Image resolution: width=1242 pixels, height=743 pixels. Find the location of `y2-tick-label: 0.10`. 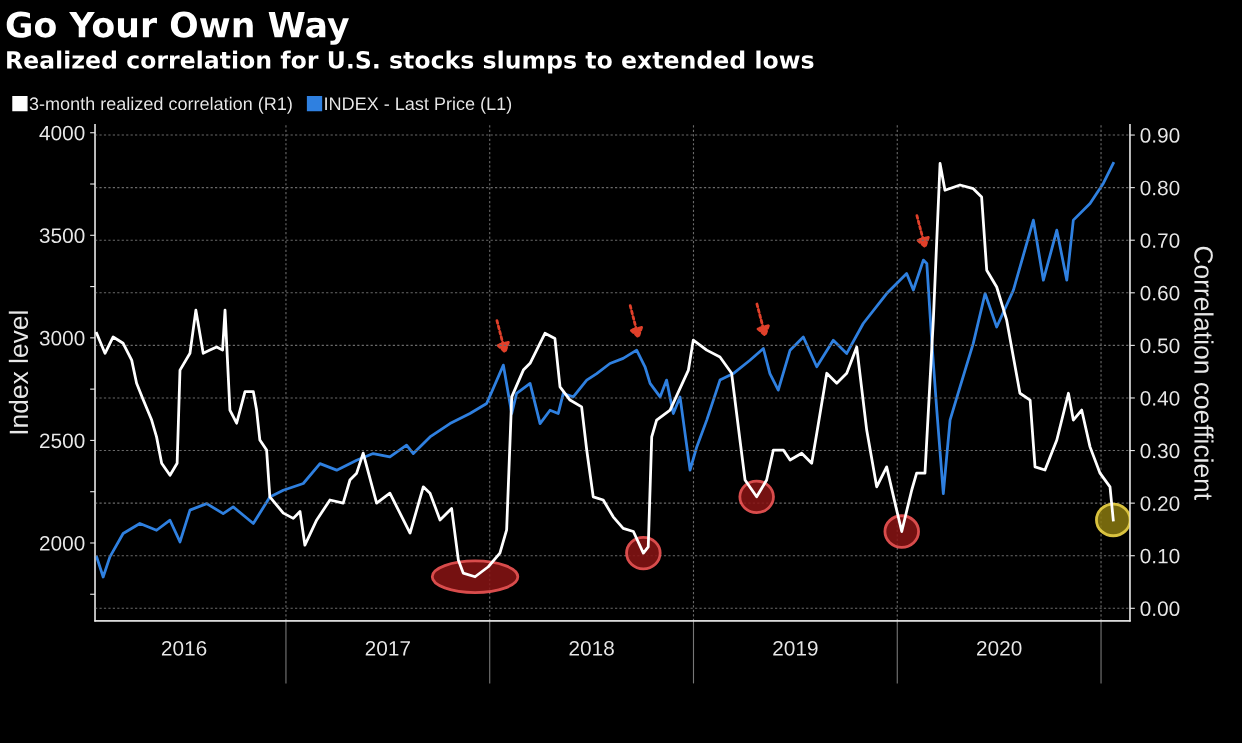

y2-tick-label: 0.10 is located at coordinates (1160, 556).